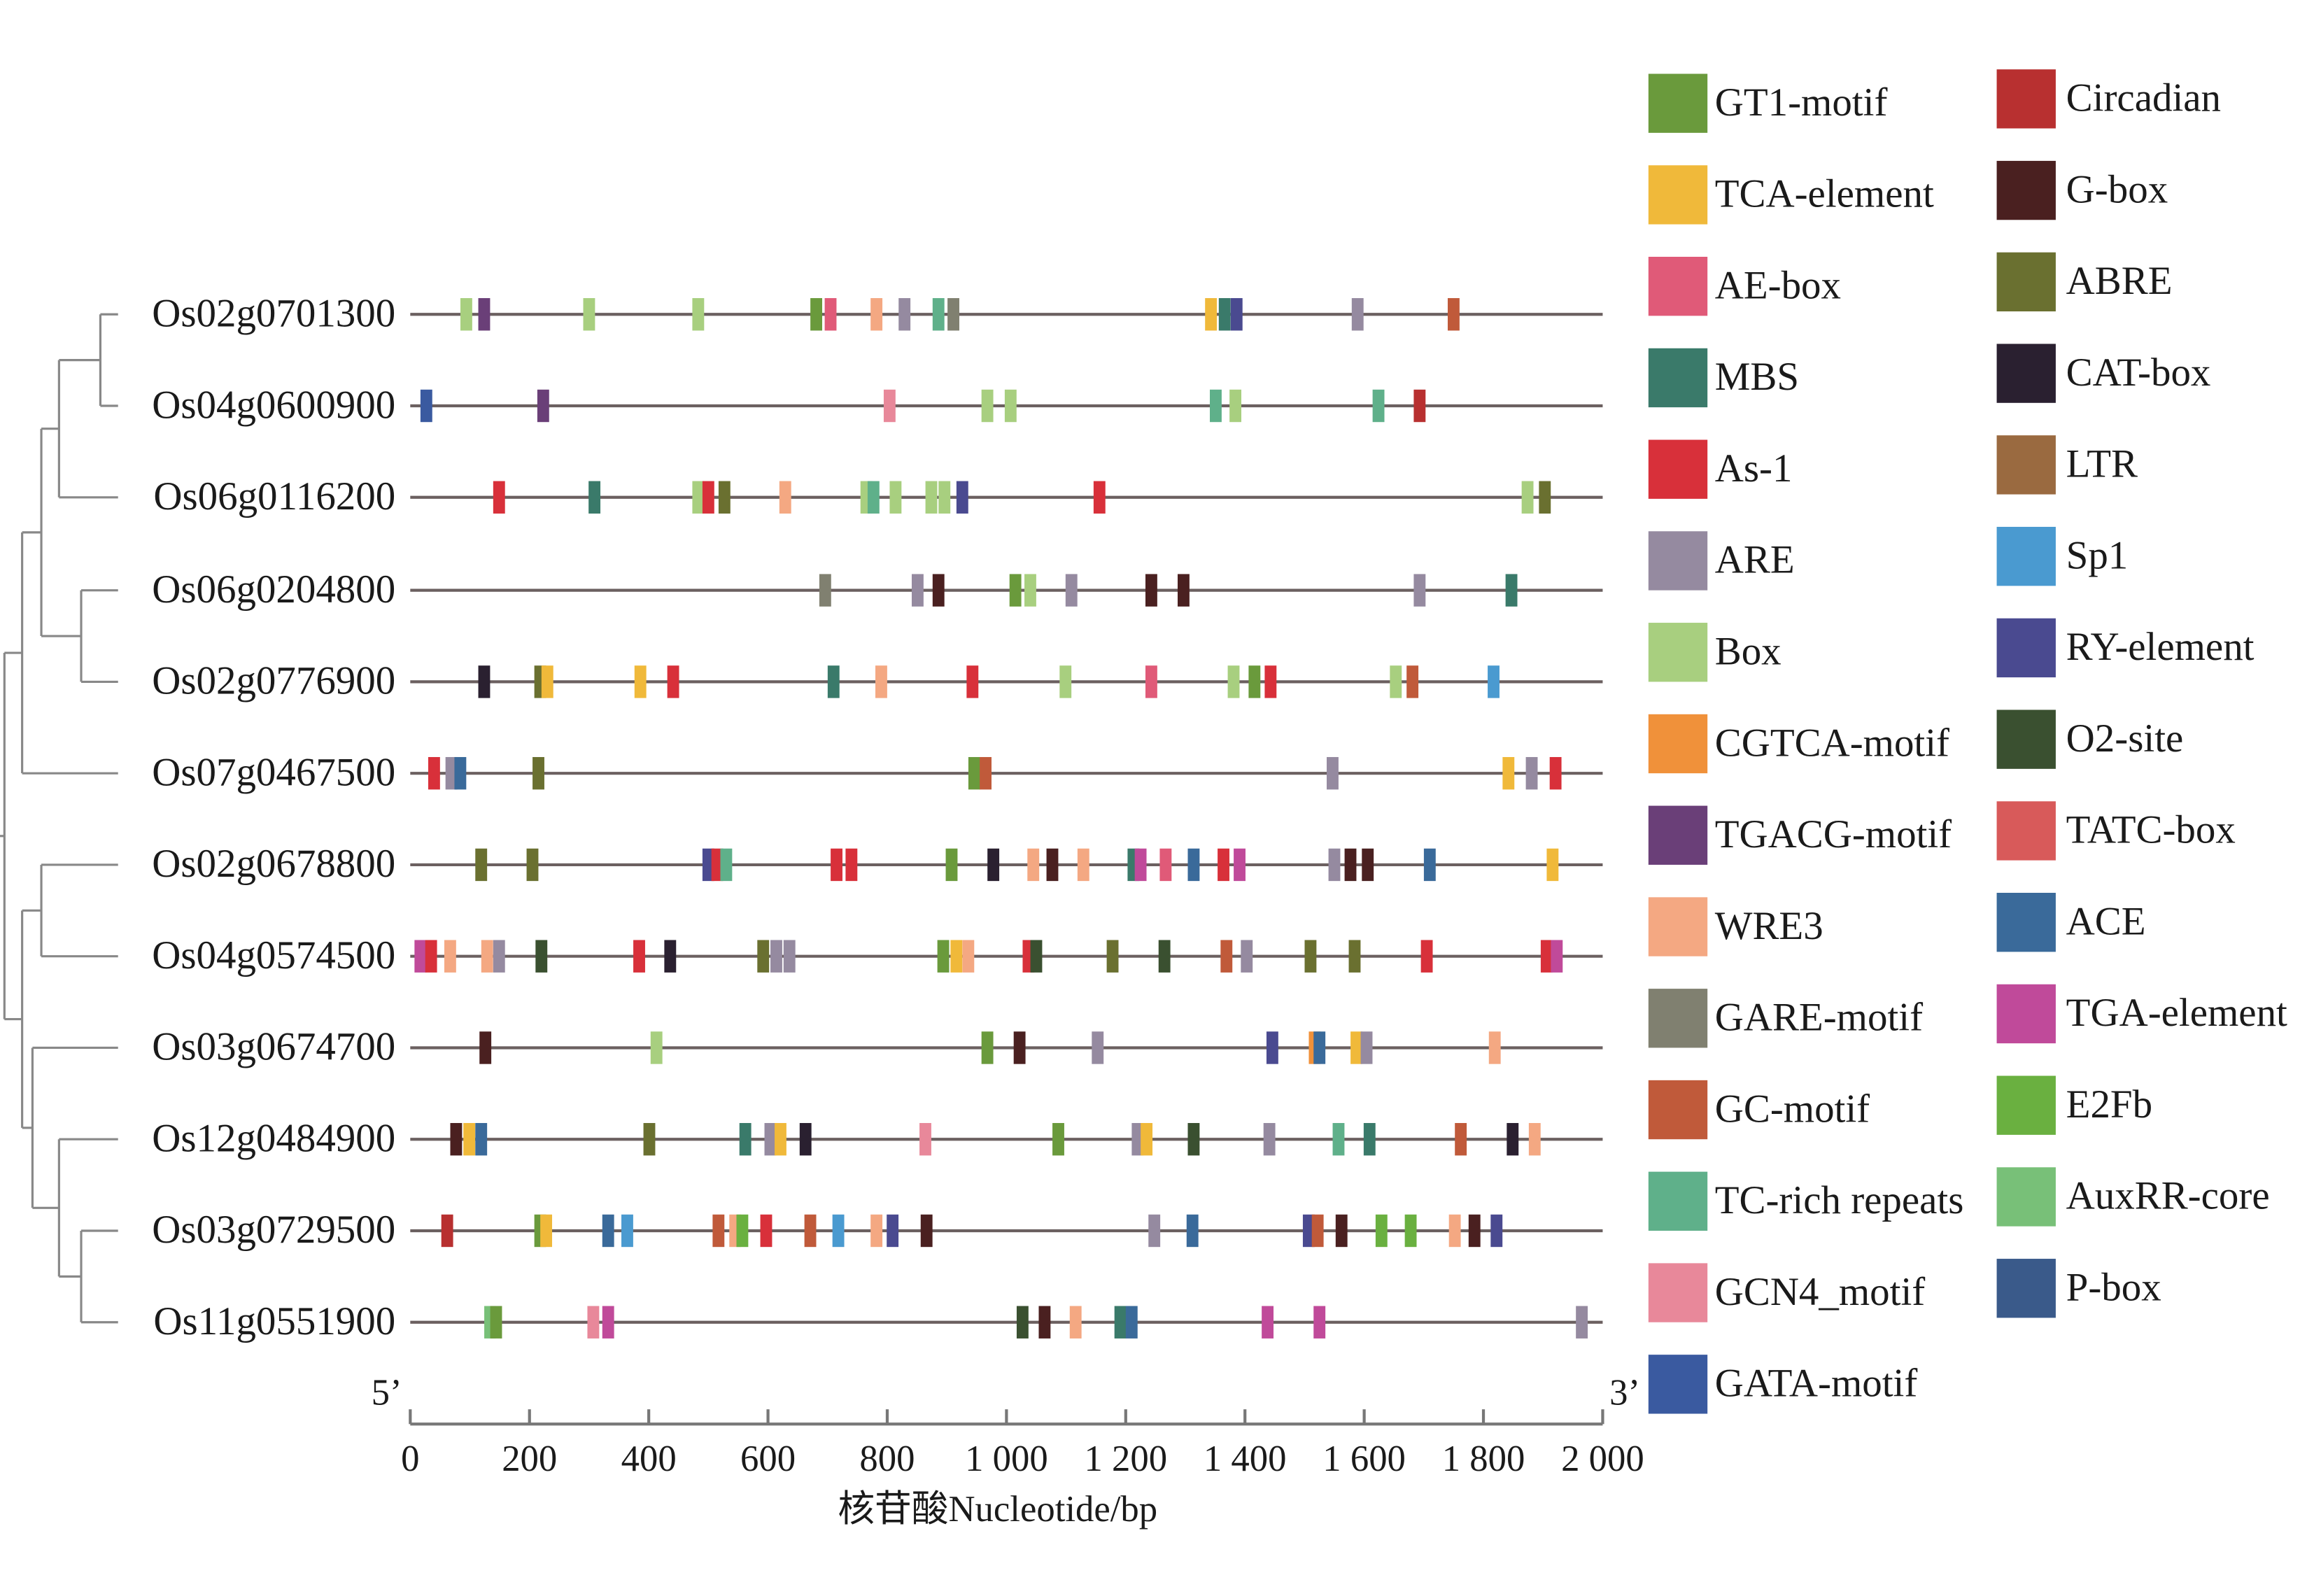  What do you see at coordinates (1483, 1459) in the screenshot?
I see `x-tick-label: 1 800` at bounding box center [1483, 1459].